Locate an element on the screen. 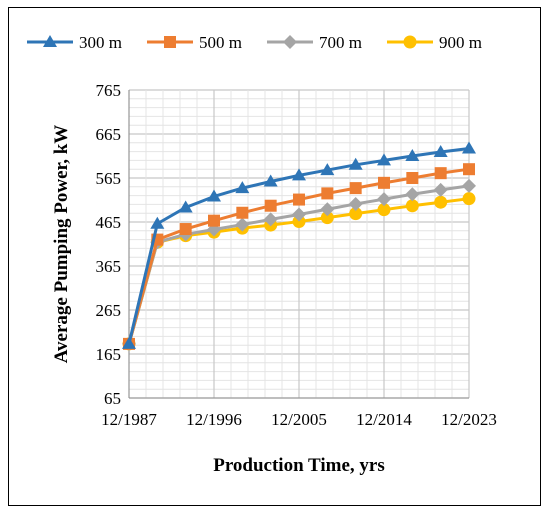  x-axis-title: Production Time, yrs is located at coordinates (299, 465).